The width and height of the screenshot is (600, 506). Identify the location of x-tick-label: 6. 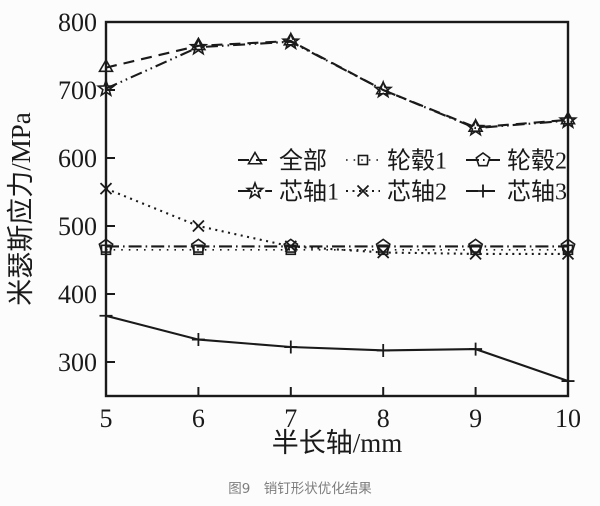
(198, 418).